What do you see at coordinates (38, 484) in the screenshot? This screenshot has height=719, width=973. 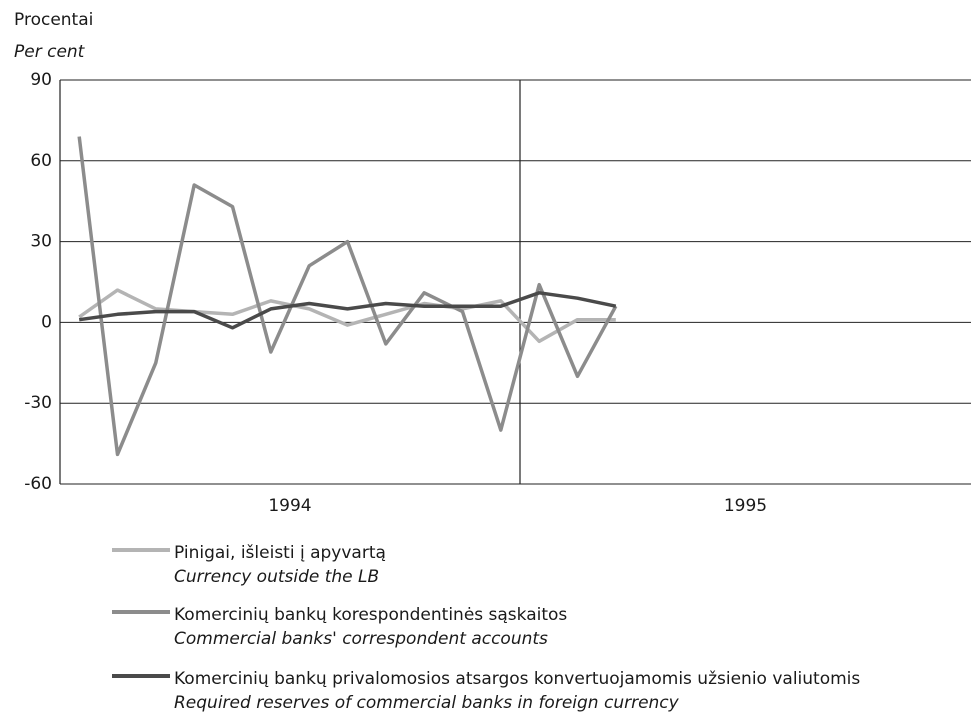 I see `y-tick-label: -60` at bounding box center [38, 484].